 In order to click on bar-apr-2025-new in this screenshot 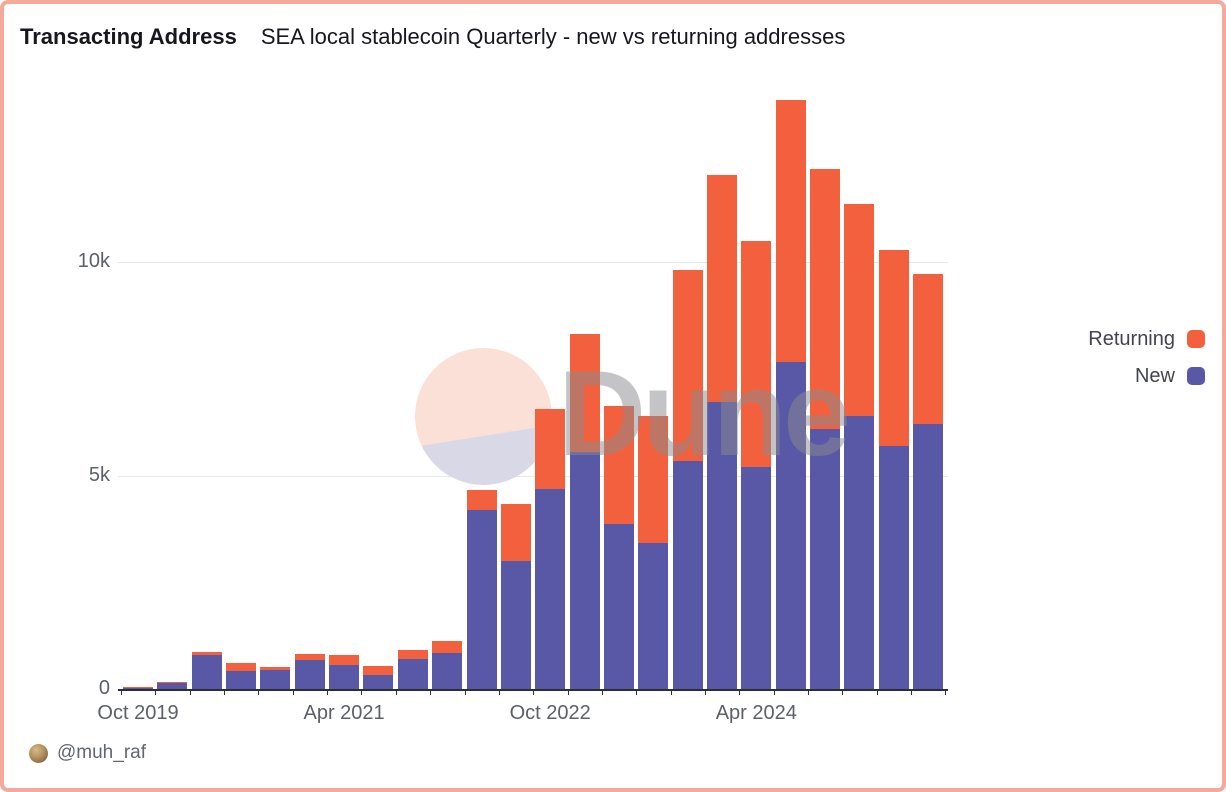, I will do `click(893, 567)`.